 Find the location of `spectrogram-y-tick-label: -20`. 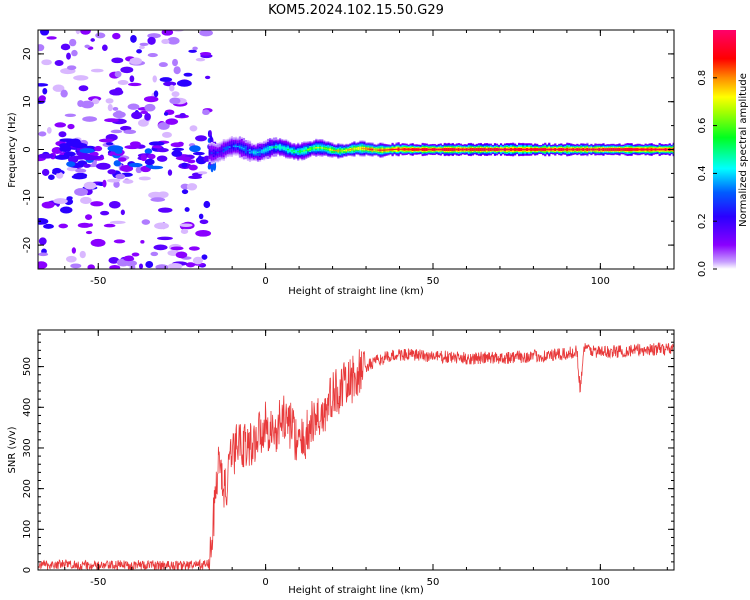

spectrogram-y-tick-label: -20 is located at coordinates (27, 245).